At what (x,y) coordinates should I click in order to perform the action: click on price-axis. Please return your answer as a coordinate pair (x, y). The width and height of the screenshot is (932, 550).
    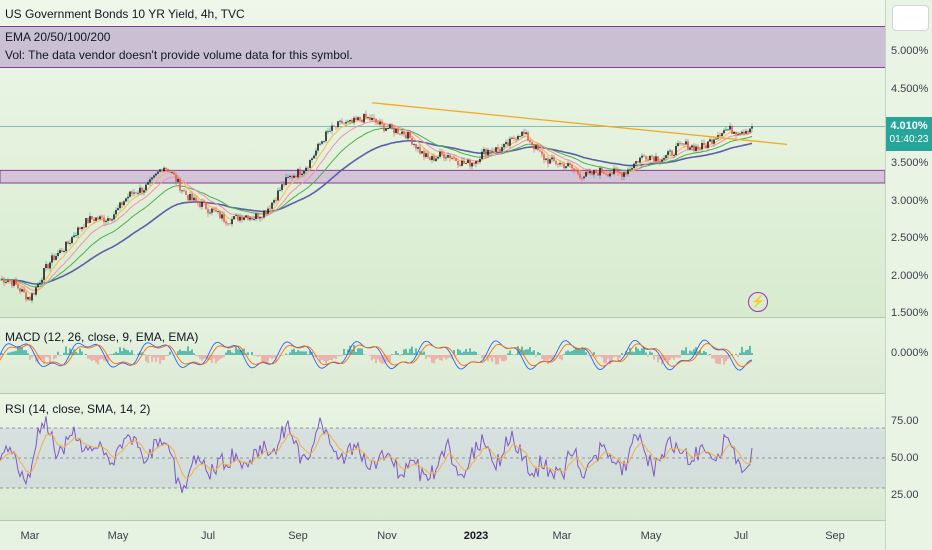
    Looking at the image, I should click on (908, 275).